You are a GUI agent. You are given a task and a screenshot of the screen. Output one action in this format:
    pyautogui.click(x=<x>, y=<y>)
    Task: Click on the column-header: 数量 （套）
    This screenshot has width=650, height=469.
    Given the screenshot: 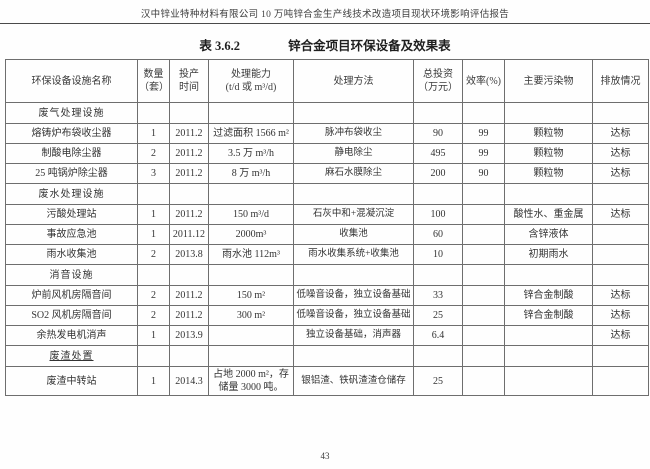 What is the action you would take?
    pyautogui.click(x=153, y=81)
    